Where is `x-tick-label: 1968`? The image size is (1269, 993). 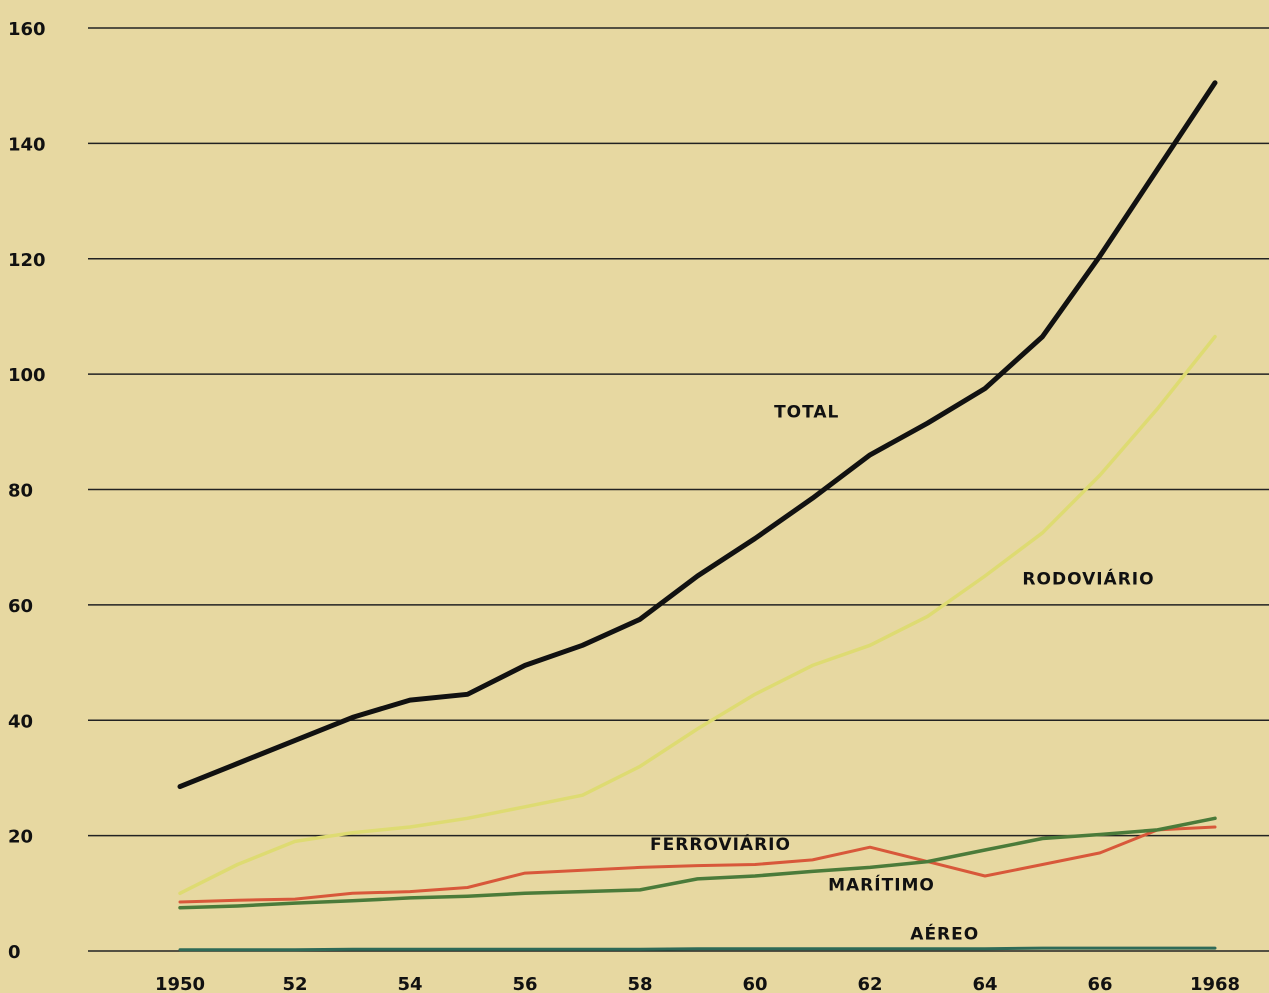
x-tick-label: 1968 is located at coordinates (1215, 983).